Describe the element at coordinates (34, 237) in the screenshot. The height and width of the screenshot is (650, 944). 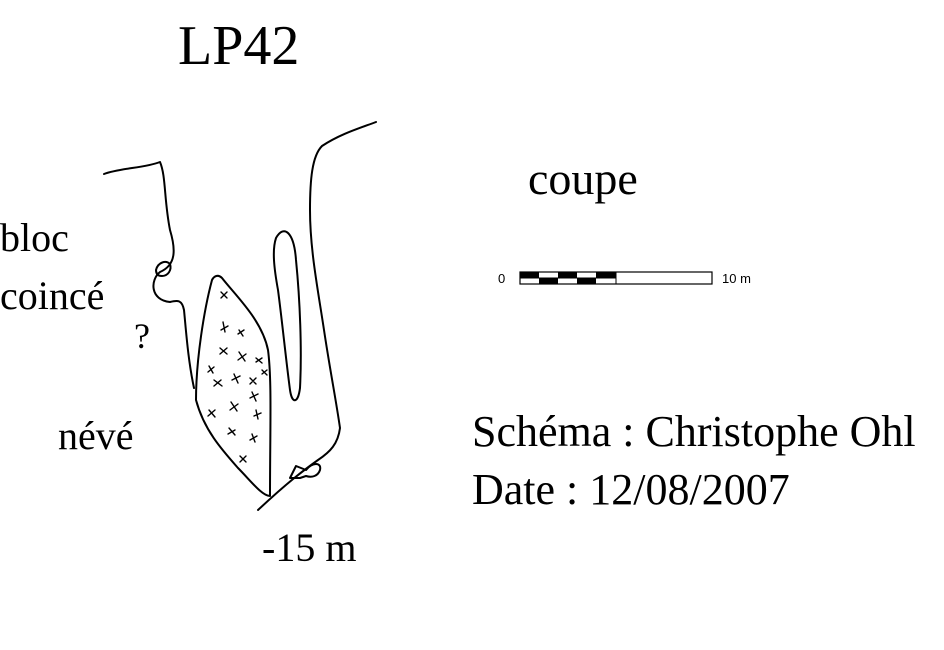
I see `bloc-label: bloc` at that location.